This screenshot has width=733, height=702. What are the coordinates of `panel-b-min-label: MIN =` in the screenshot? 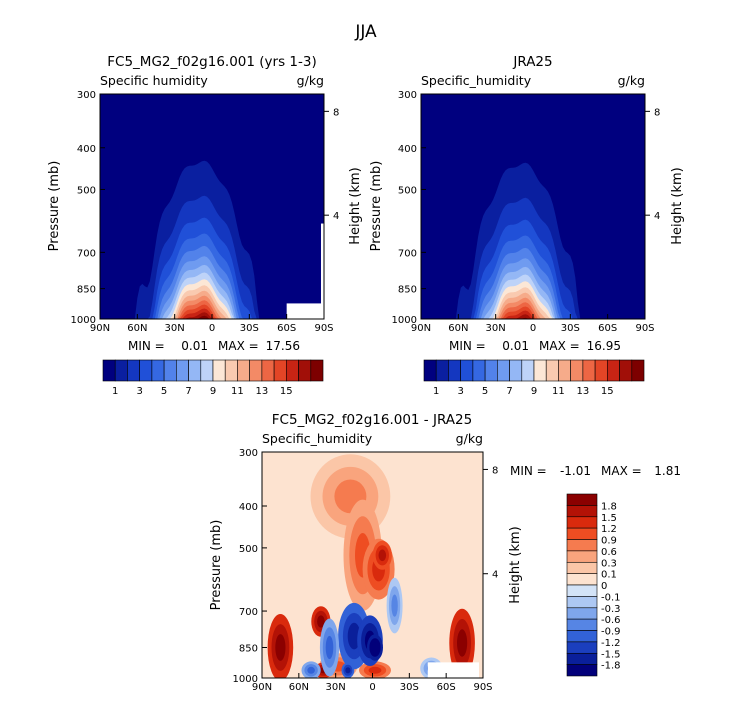 It's located at (467, 346).